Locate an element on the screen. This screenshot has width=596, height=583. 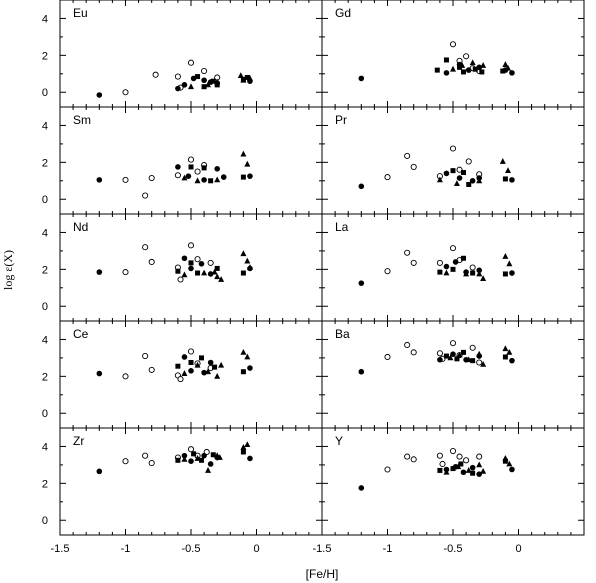
panel-frame-gd is located at coordinates (453, 54).